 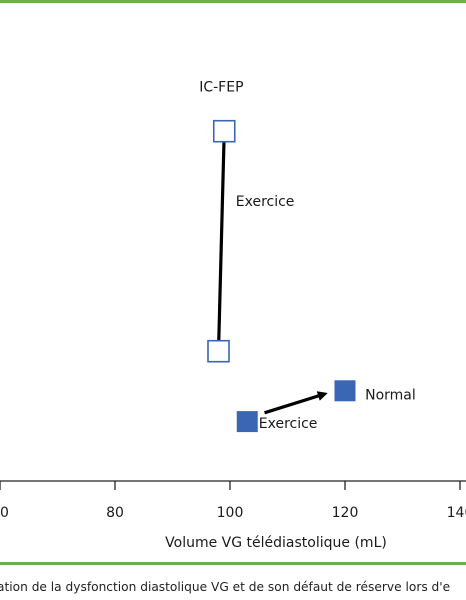 I want to click on x-tick-label: 80, so click(x=115, y=513).